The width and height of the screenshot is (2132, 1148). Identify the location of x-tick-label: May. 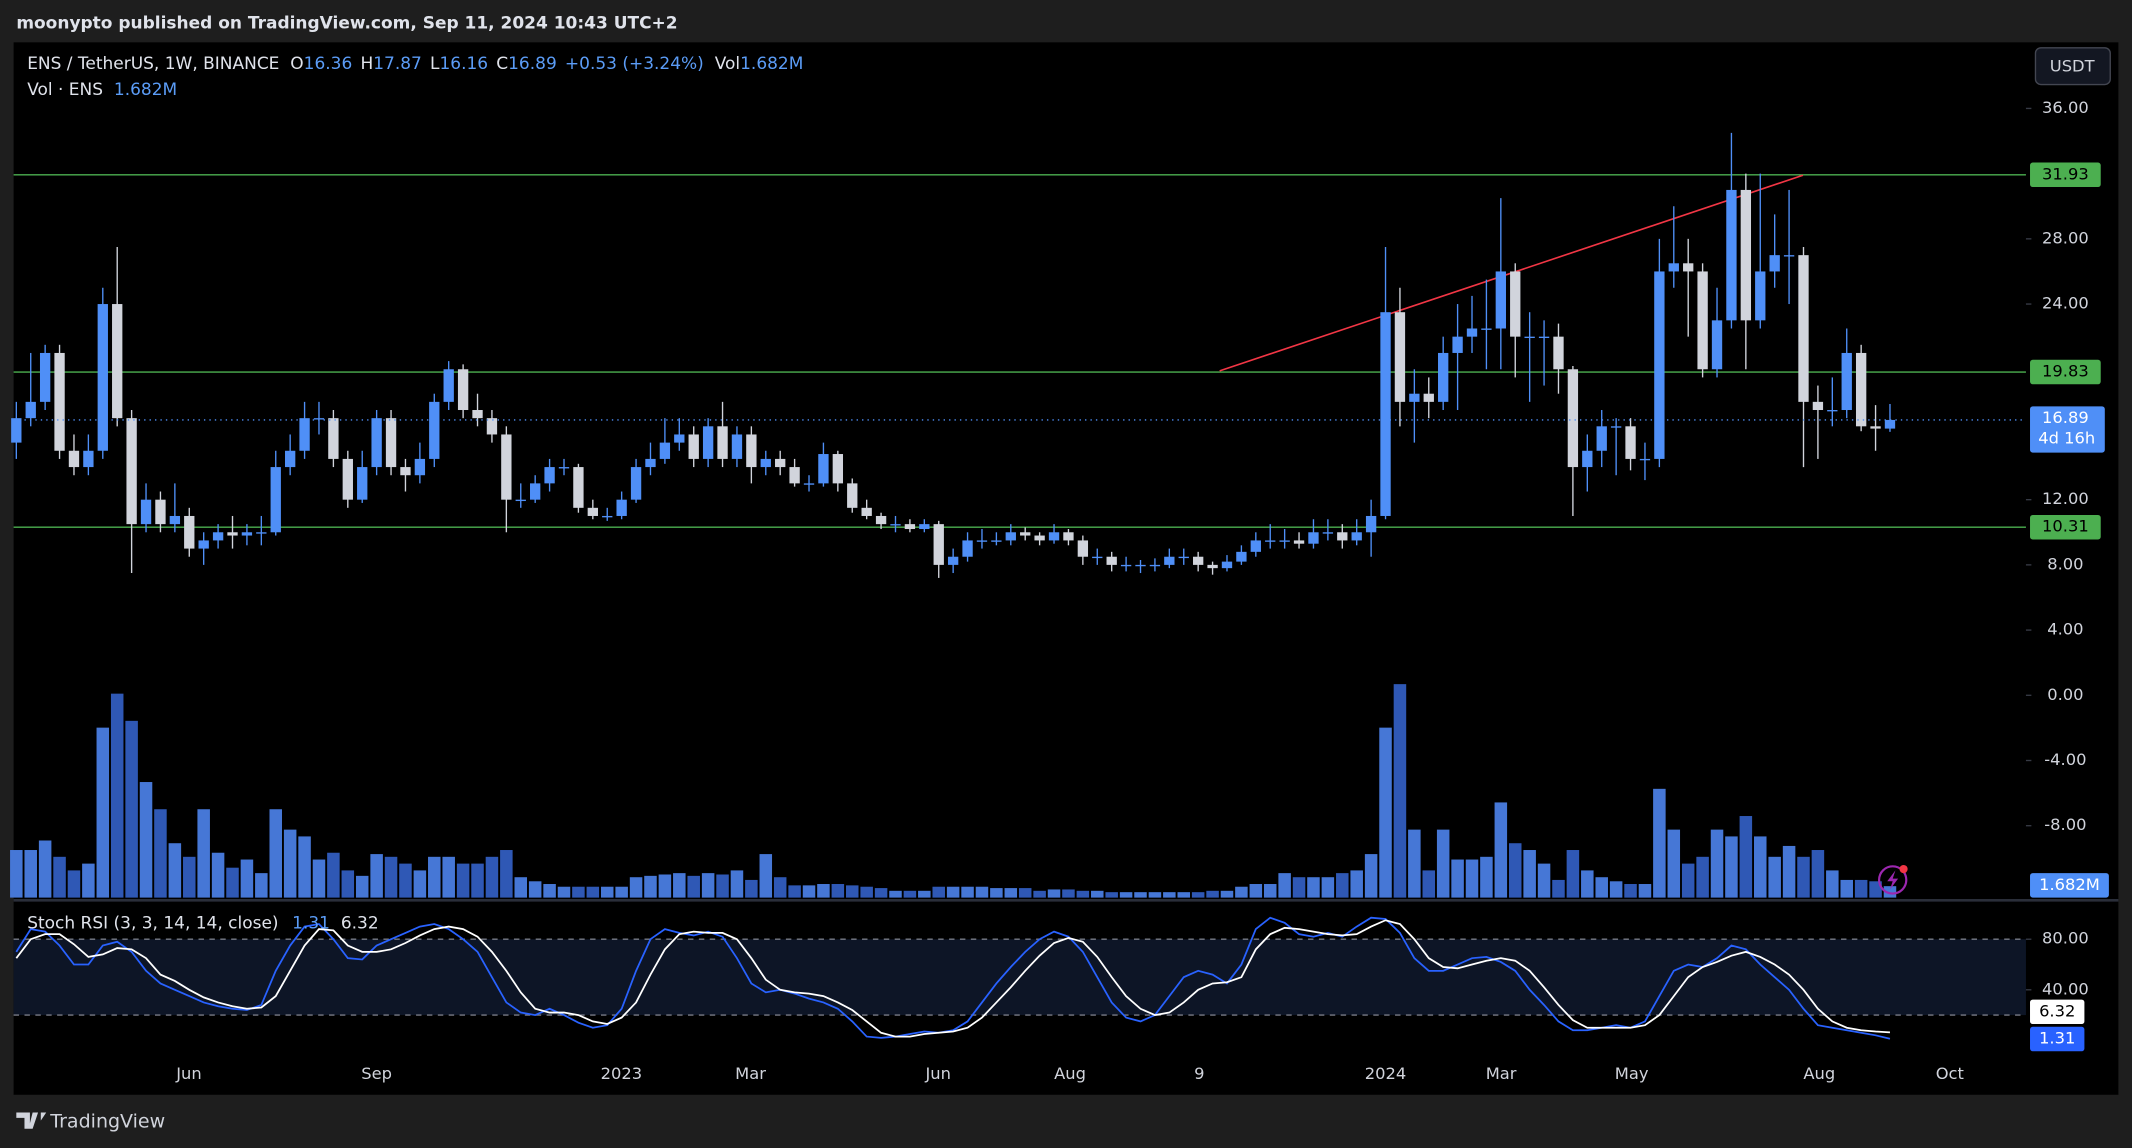
(1632, 1073).